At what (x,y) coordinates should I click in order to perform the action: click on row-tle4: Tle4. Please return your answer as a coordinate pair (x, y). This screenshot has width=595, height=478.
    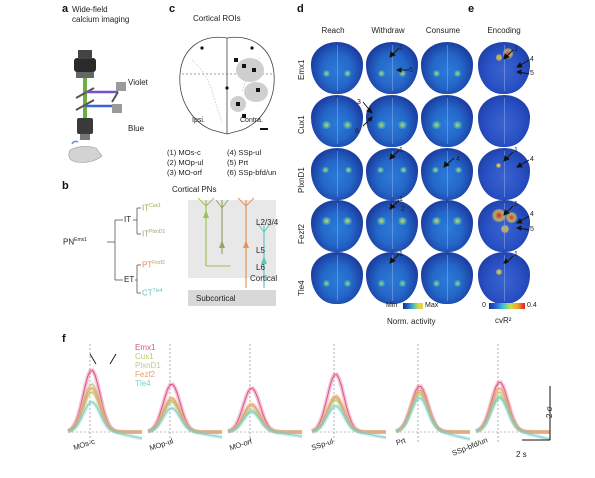
    Looking at the image, I should click on (301, 288).